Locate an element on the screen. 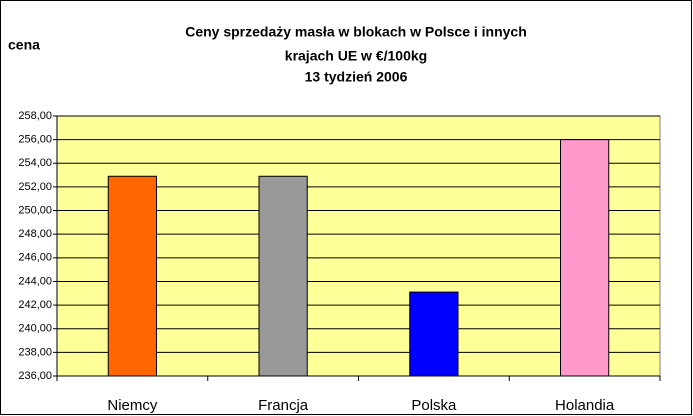 This screenshot has width=693, height=416. x-tick-label: Niemcy is located at coordinates (132, 405).